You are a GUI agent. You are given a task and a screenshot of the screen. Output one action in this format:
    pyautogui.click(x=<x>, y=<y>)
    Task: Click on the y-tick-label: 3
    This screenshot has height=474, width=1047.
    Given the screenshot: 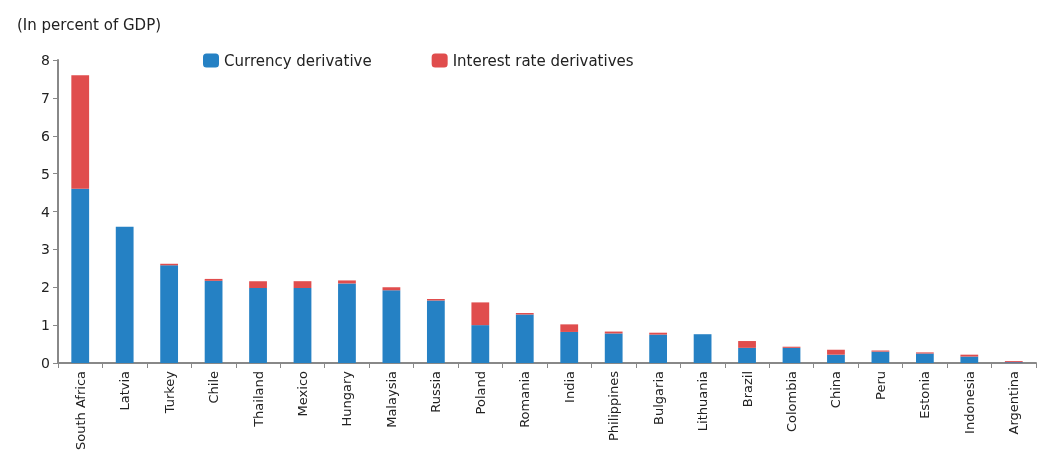 What is the action you would take?
    pyautogui.click(x=45, y=249)
    